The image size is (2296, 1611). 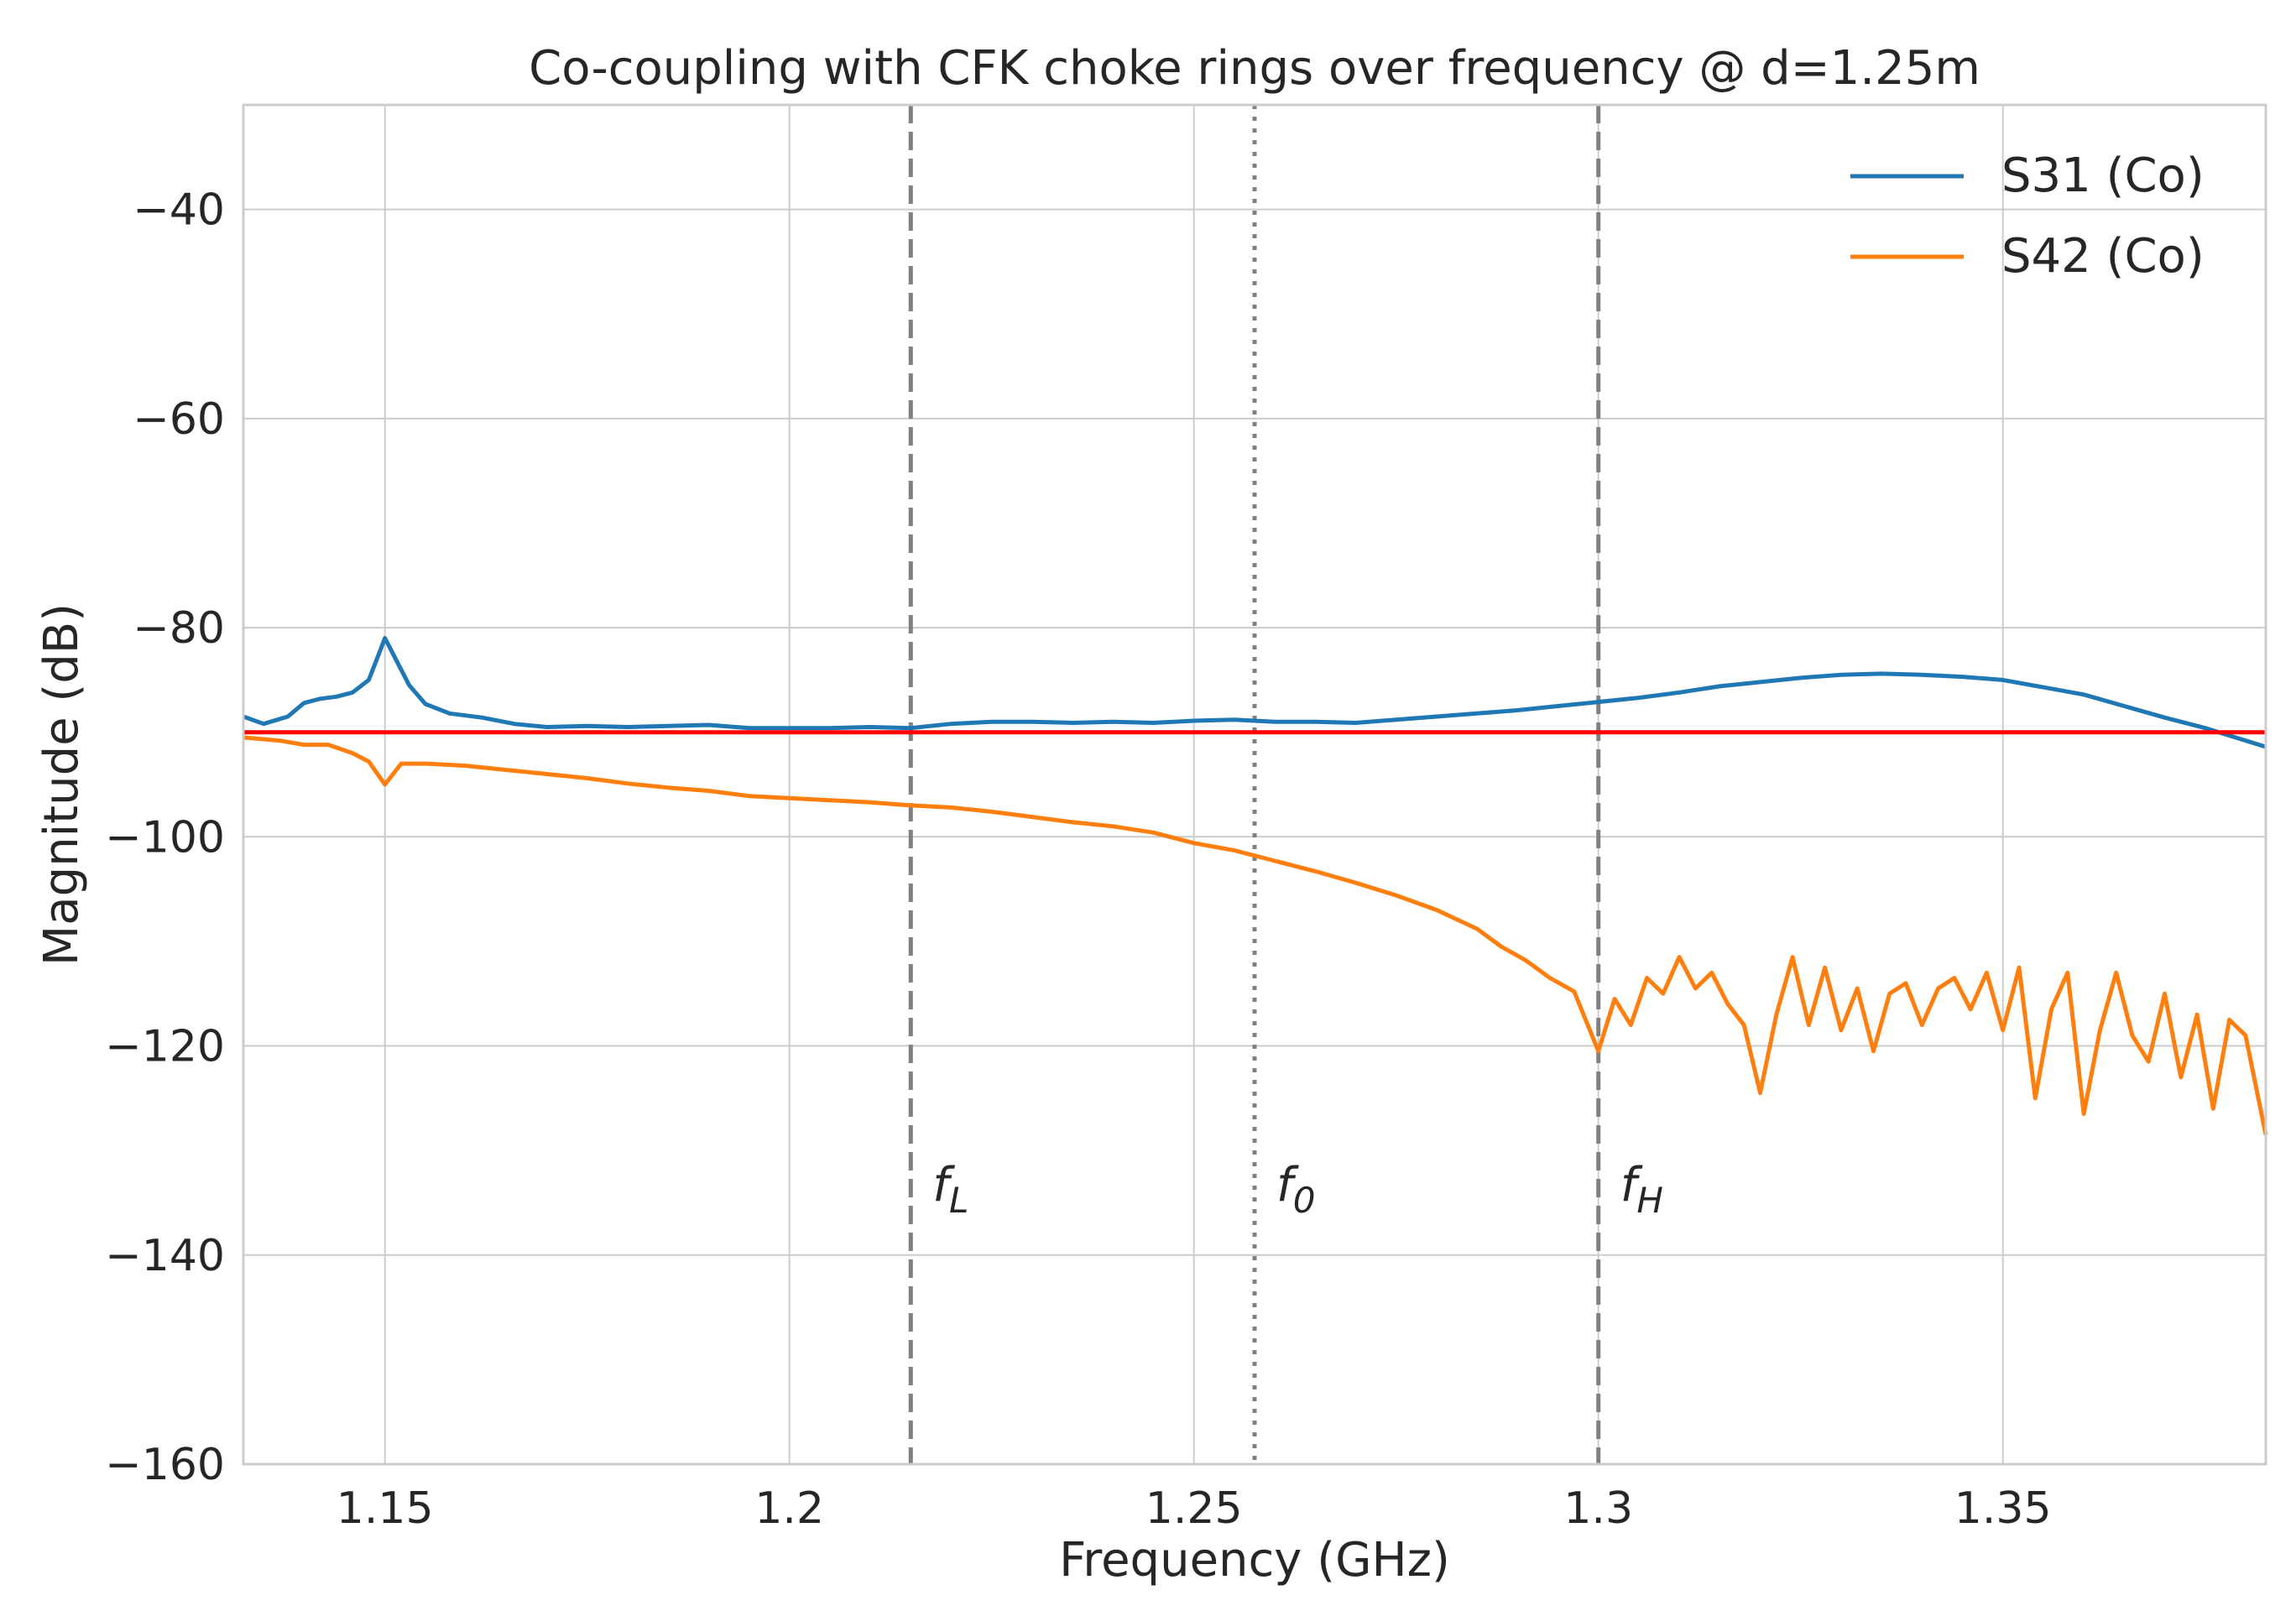 I want to click on series-line-s31, so click(x=1255, y=693).